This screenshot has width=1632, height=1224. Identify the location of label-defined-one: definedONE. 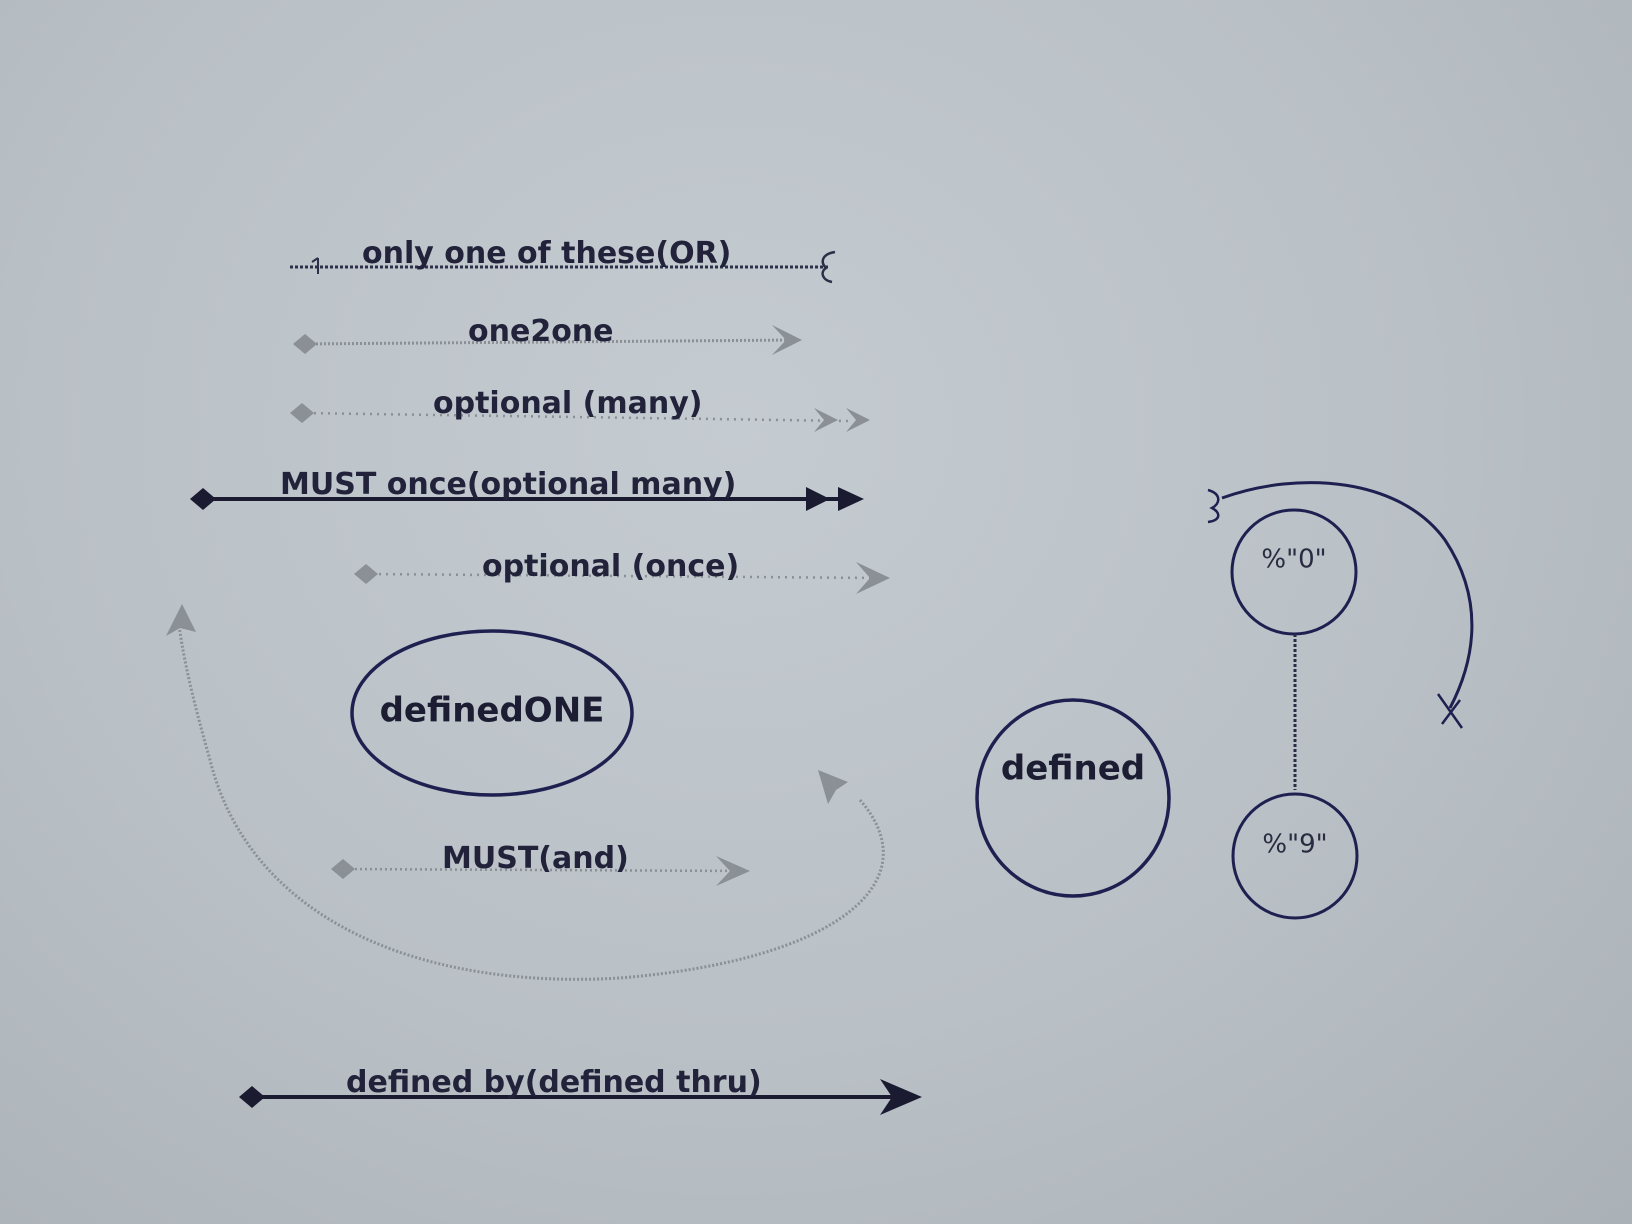
(492, 711).